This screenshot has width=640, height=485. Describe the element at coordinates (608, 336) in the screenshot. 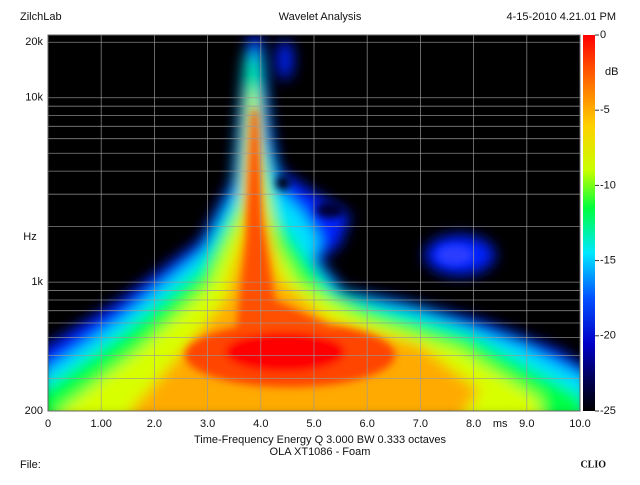

I see `colorbar-tick-label: -20` at that location.